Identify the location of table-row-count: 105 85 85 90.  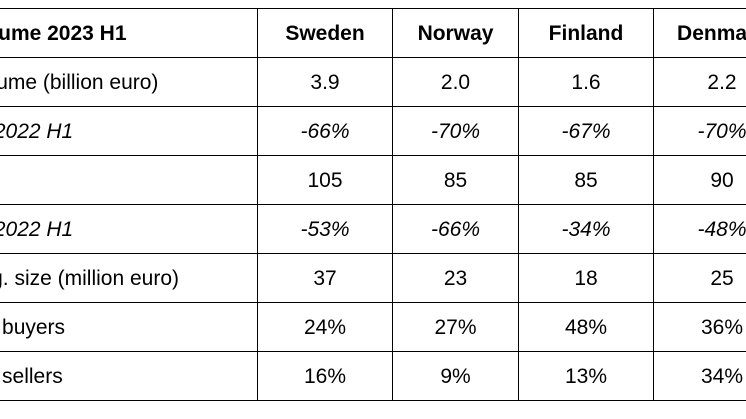
(373, 180).